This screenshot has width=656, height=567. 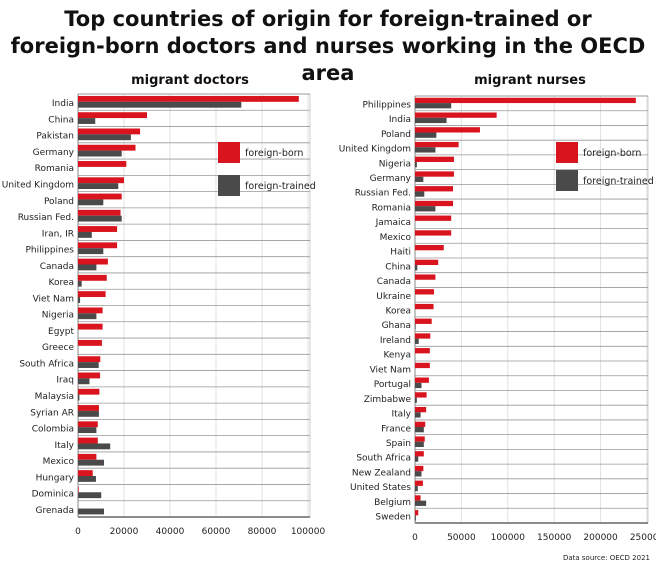 What do you see at coordinates (381, 473) in the screenshot?
I see `nurses-category-label: New Zealand` at bounding box center [381, 473].